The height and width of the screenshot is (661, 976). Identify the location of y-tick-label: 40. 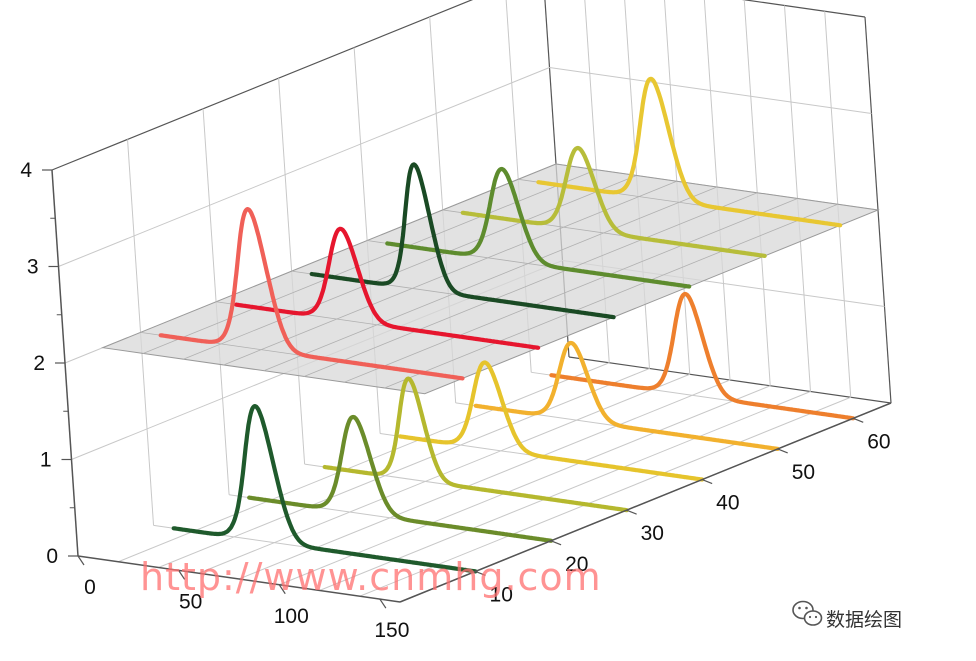
(727, 503).